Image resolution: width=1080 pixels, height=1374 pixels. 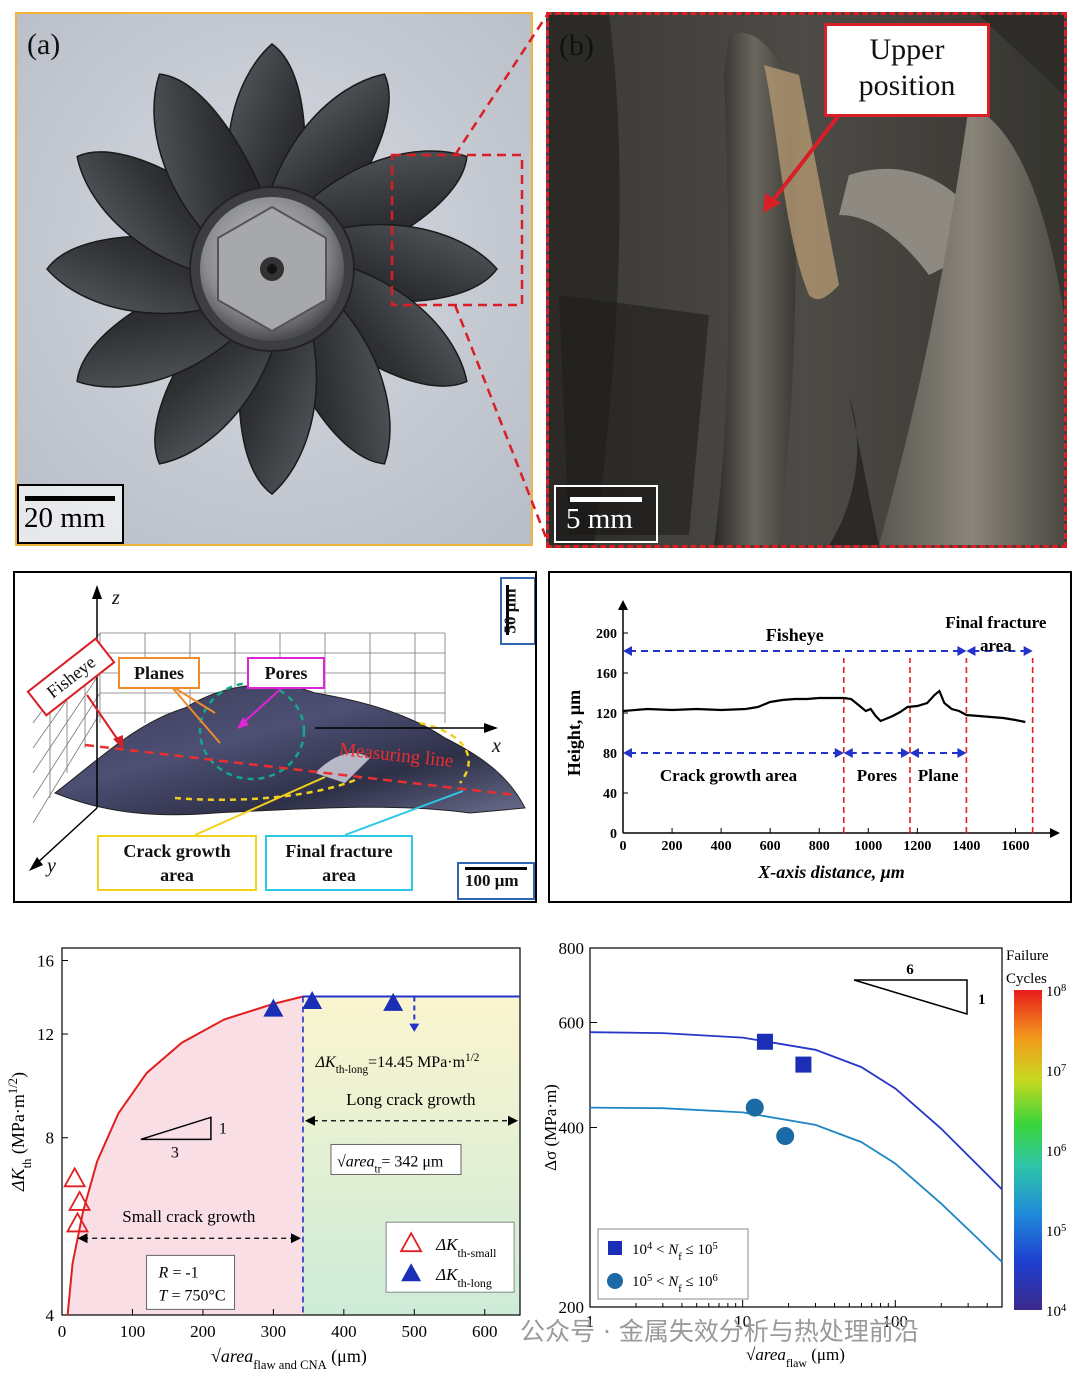 What do you see at coordinates (289, 1358) in the screenshot?
I see `x-axis-title: √areaflaw and CNA (μm)` at bounding box center [289, 1358].